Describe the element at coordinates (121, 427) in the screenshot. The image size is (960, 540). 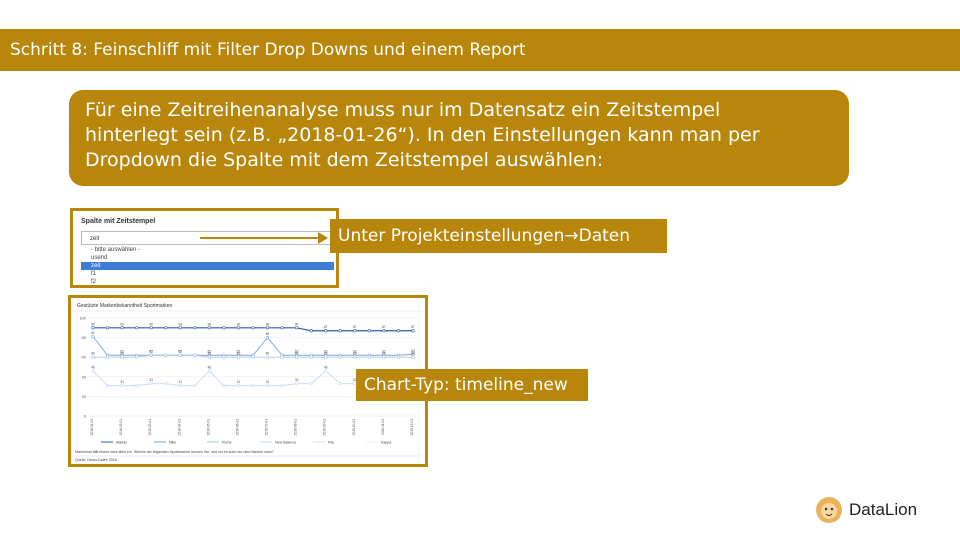
I see `x-tick-label-2: 2018-02-01` at that location.